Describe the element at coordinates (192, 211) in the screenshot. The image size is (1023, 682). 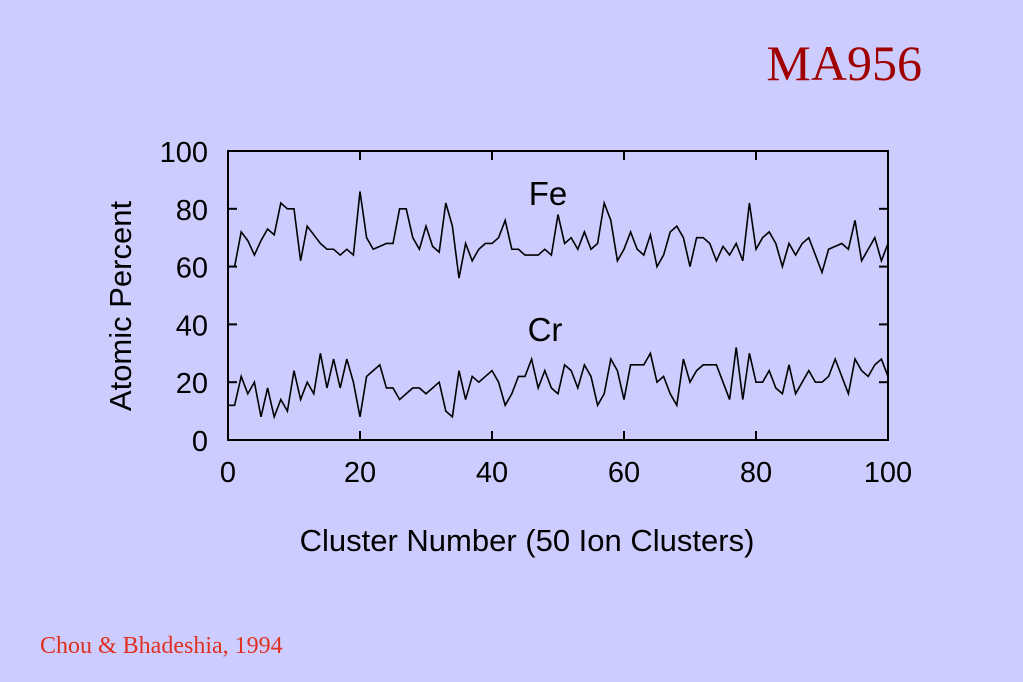
I see `y-tick-label: 80` at that location.